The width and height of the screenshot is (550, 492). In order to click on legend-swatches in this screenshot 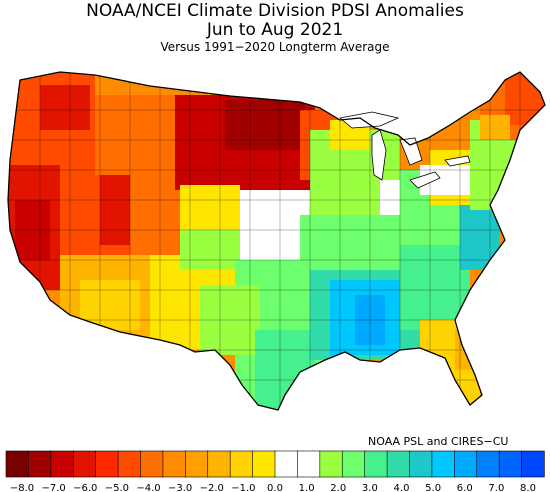, I will do `click(275, 464)`.